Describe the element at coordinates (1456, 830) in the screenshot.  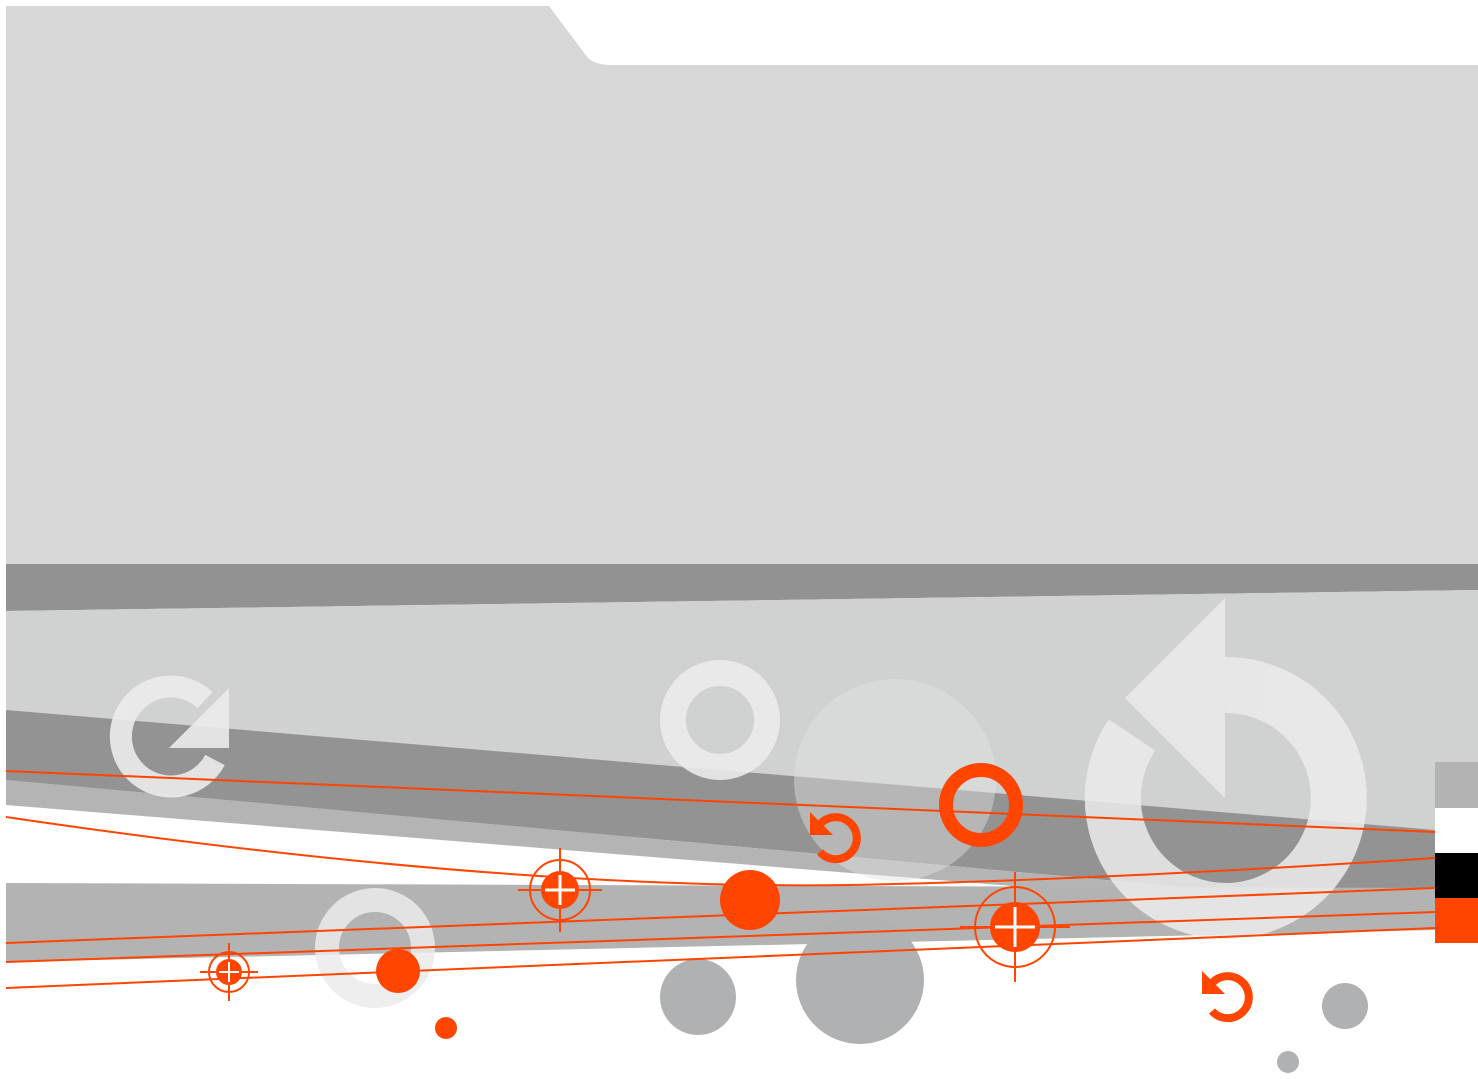
I see `swatch-white` at that location.